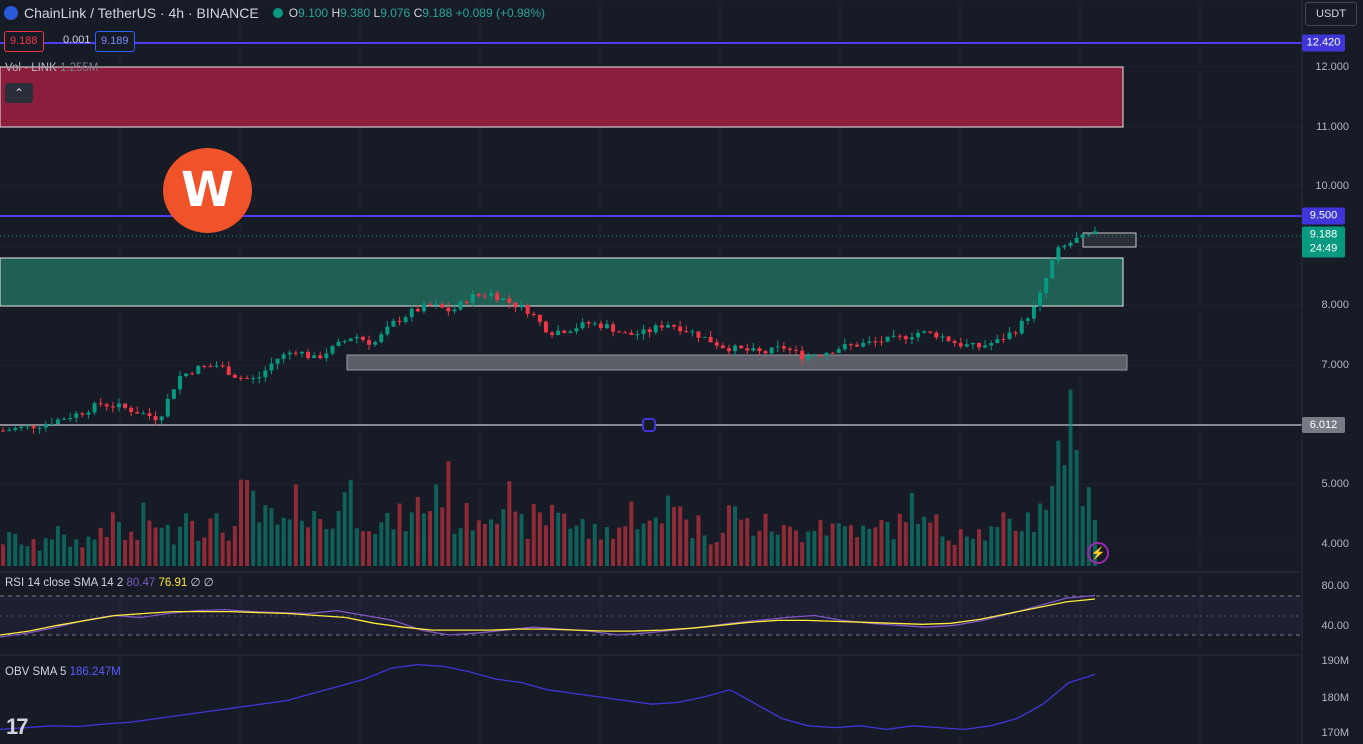  I want to click on symbol-title: ChainLink / TetherUS · 4h · BINANCE, so click(141, 13).